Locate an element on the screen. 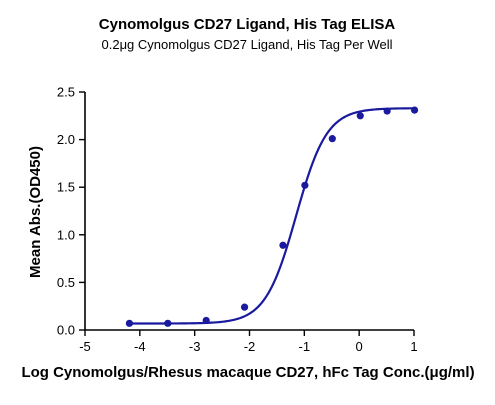  y-tick-label: 2.5 is located at coordinates (66, 92).